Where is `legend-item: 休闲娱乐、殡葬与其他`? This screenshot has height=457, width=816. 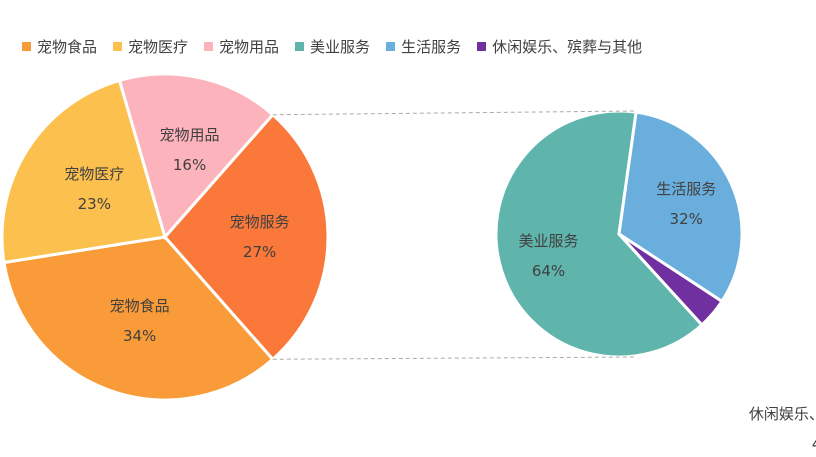
legend-item: 休闲娱乐、殡葬与其他 is located at coordinates (559, 46).